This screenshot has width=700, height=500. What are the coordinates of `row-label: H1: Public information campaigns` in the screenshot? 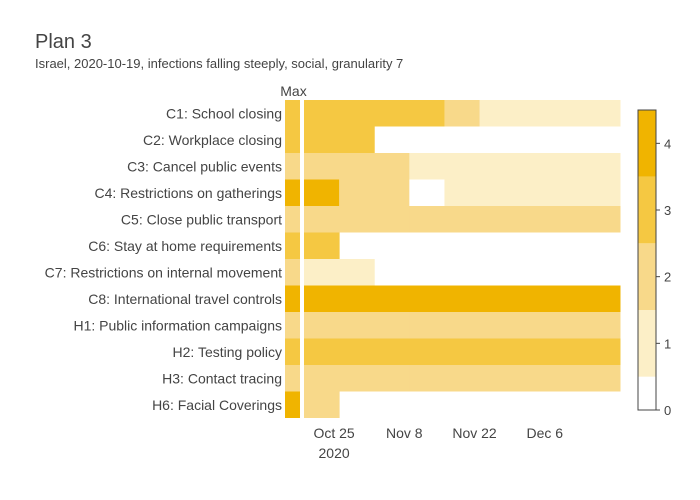 It's located at (177, 325).